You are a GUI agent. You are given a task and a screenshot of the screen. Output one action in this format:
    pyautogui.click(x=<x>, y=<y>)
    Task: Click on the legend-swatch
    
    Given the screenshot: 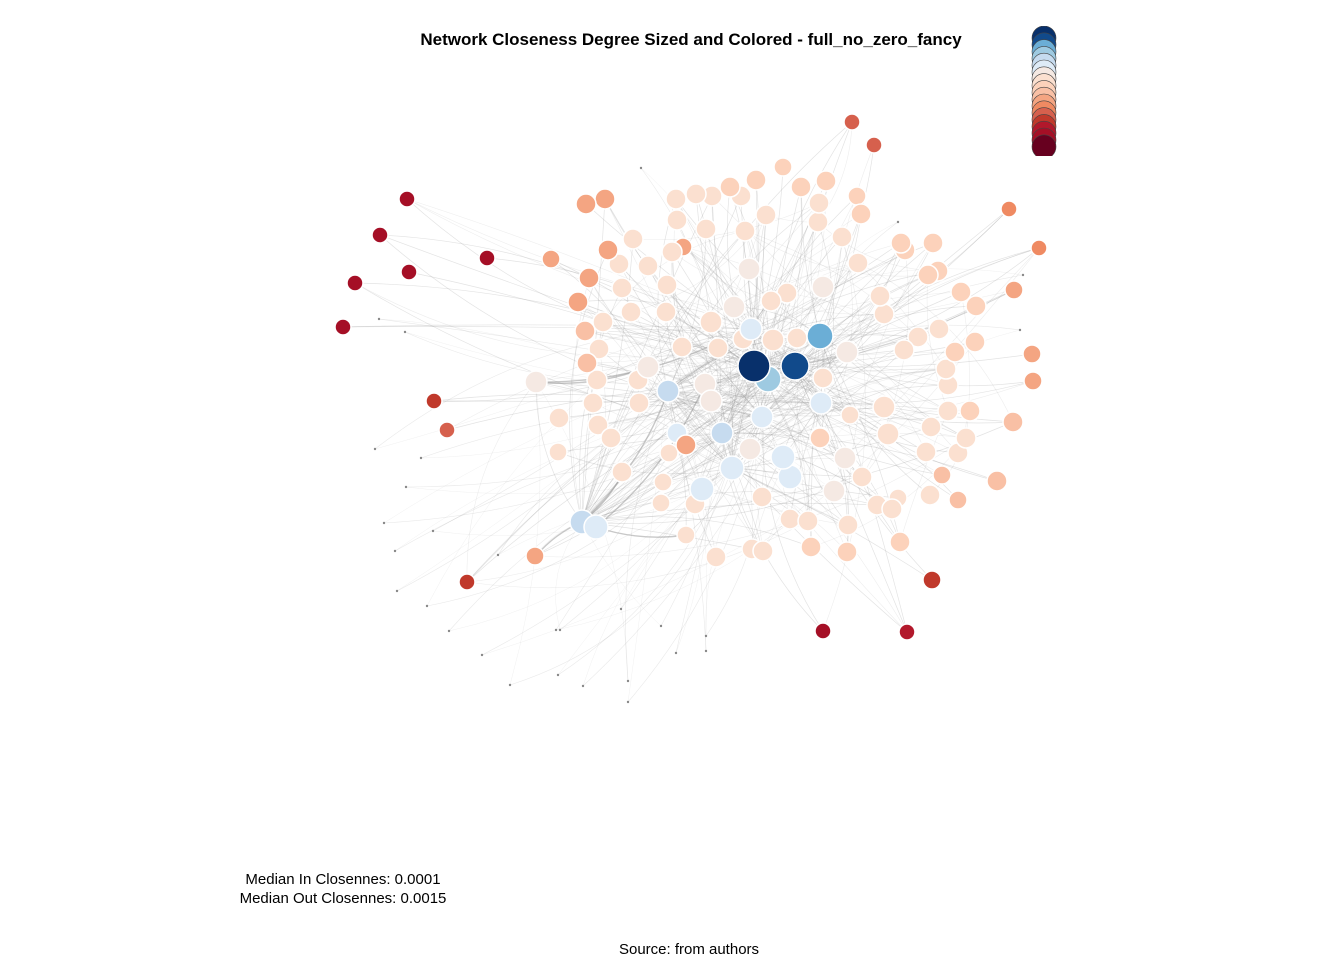 What is the action you would take?
    pyautogui.click(x=1044, y=145)
    